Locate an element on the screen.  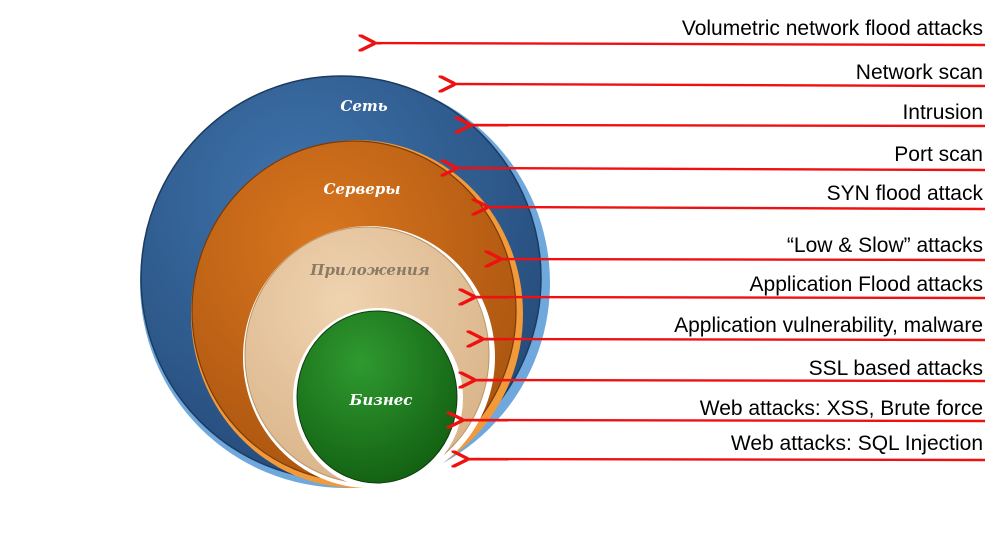
arrow-volumetric-flood is located at coordinates (679, 44).